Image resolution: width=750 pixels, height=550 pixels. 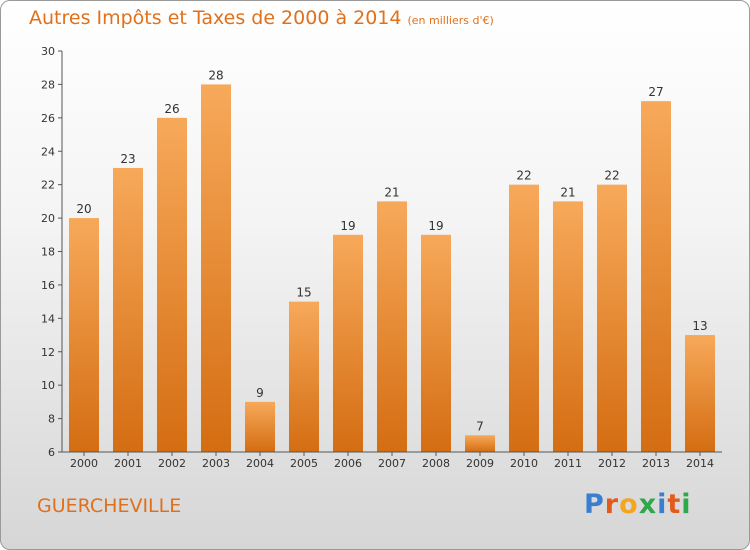 I want to click on y-tick-label: 12, so click(x=48, y=352).